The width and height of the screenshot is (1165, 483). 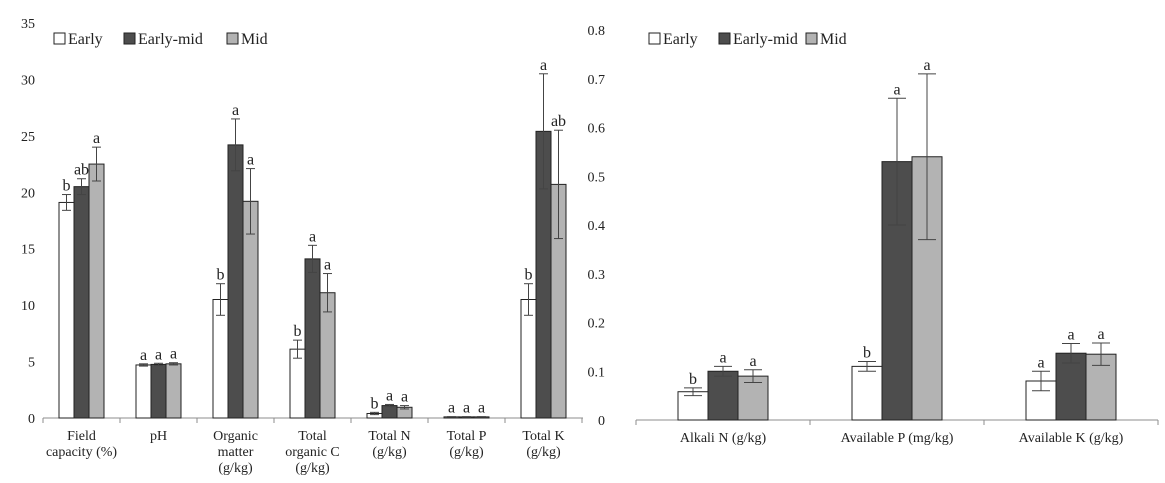 I want to click on x-category-label-line: Total N, so click(x=389, y=436).